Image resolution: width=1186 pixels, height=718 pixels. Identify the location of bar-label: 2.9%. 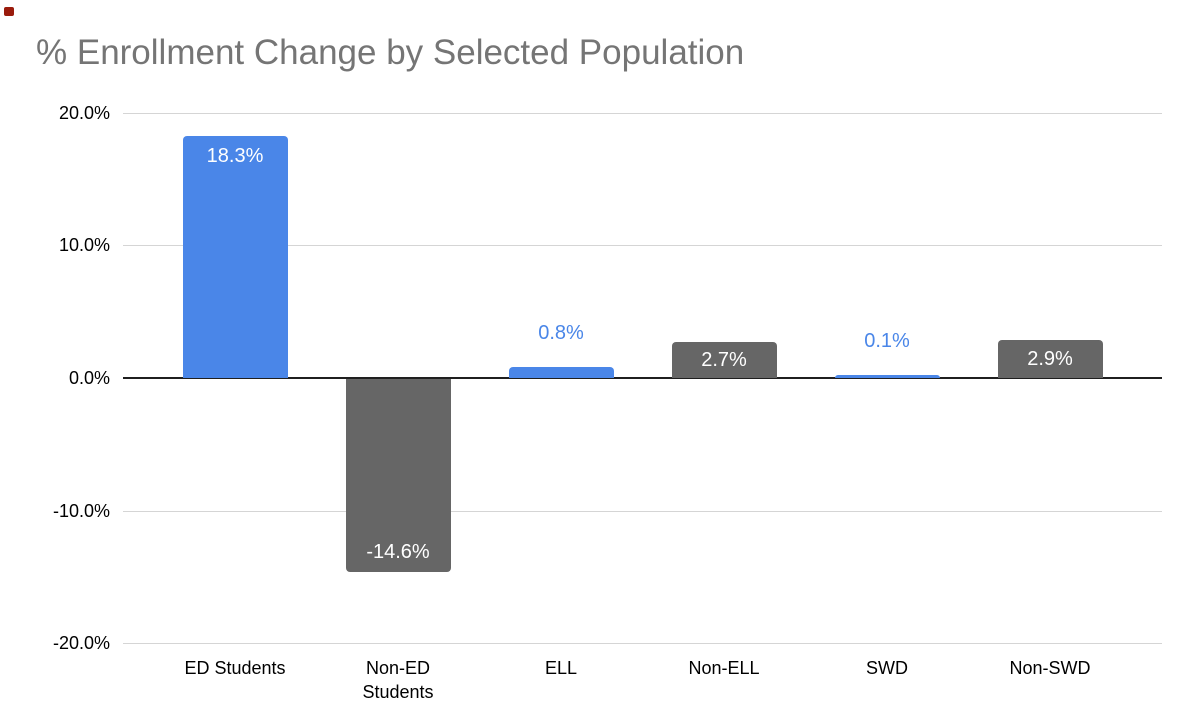
(1050, 359).